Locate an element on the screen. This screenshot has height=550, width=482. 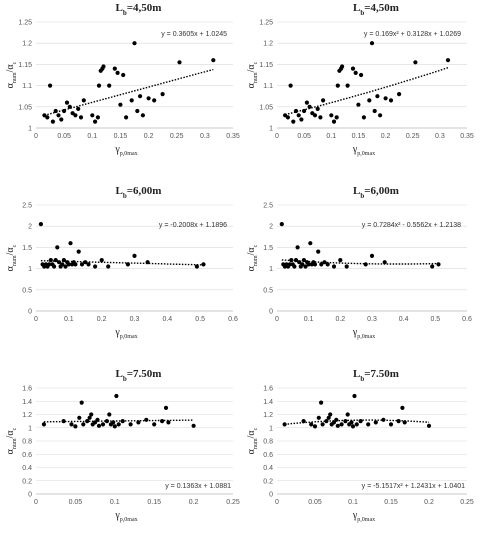
x-tick-label: 0.5 is located at coordinates (200, 319).